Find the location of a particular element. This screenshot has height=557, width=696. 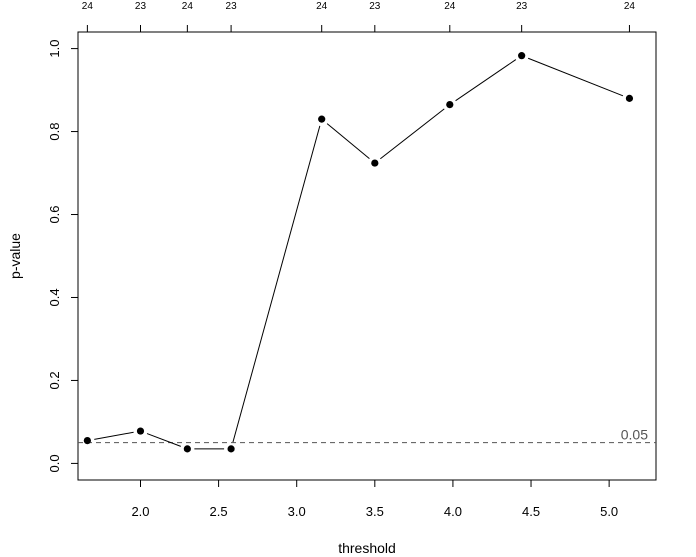

x-tick-label: 3.5 is located at coordinates (375, 511).